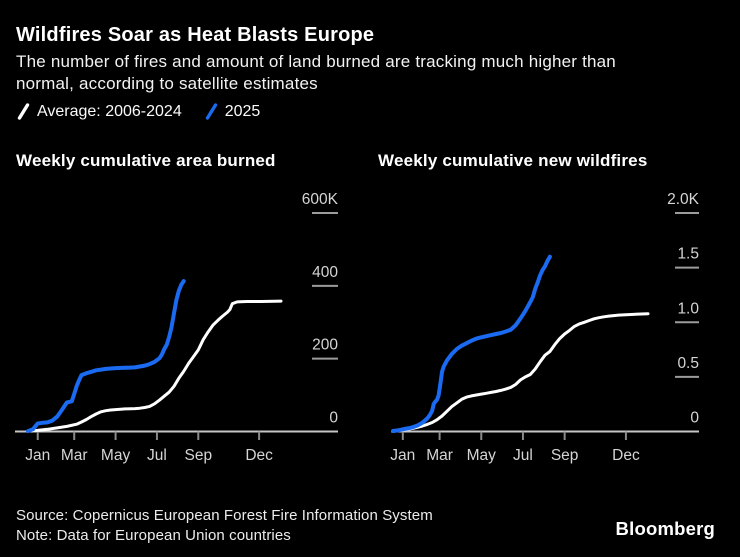 The image size is (740, 557). Describe the element at coordinates (167, 83) in the screenshot. I see `subtitle-line-2: normal, according to satellite estimates` at that location.